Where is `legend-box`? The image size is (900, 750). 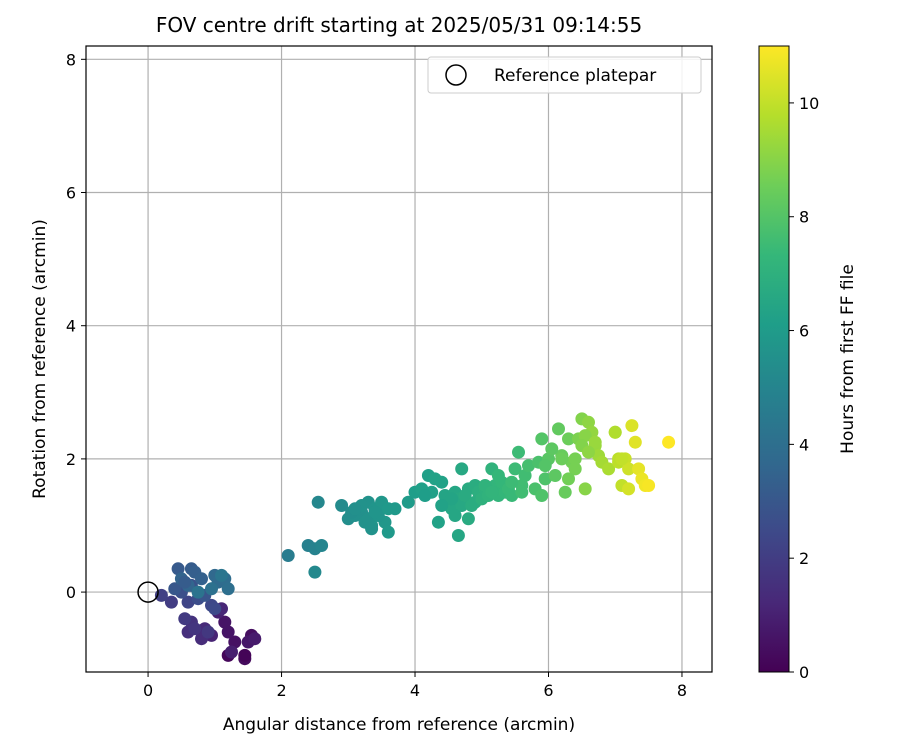 legend-box is located at coordinates (564, 75).